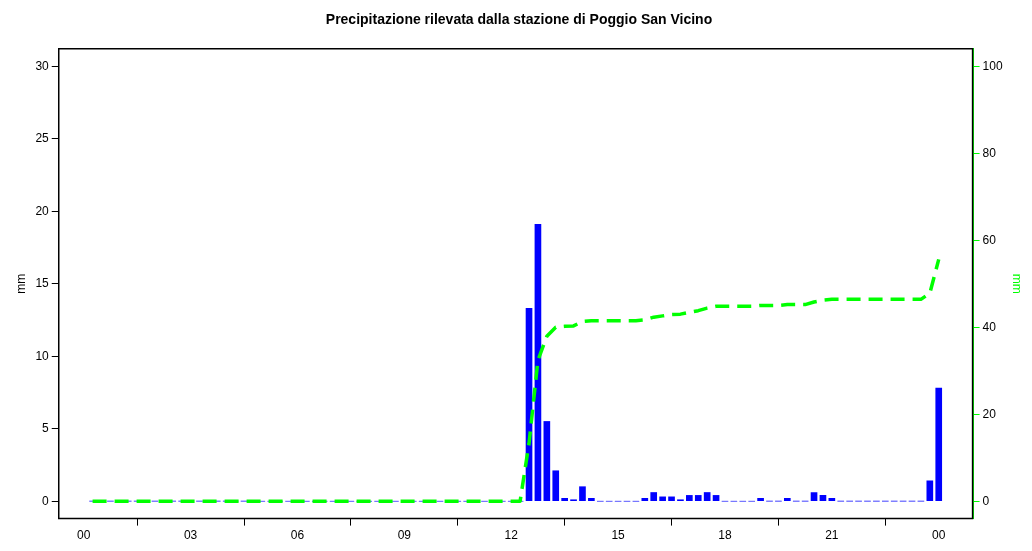 This screenshot has height=551, width=1032. What do you see at coordinates (986, 500) in the screenshot?
I see `y2-tick-label: 0` at bounding box center [986, 500].